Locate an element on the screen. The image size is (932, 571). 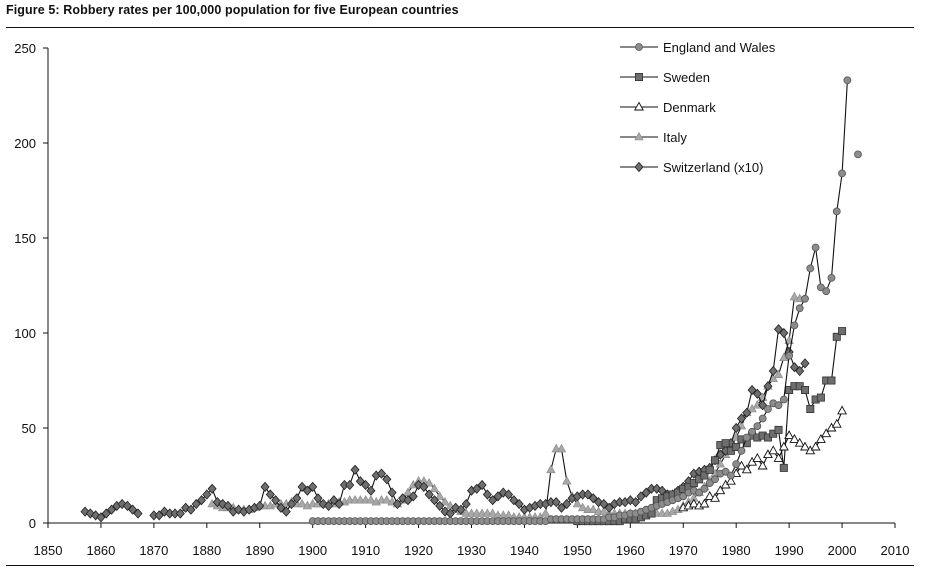
legend-marker-england-and-wales is located at coordinates (639, 47).